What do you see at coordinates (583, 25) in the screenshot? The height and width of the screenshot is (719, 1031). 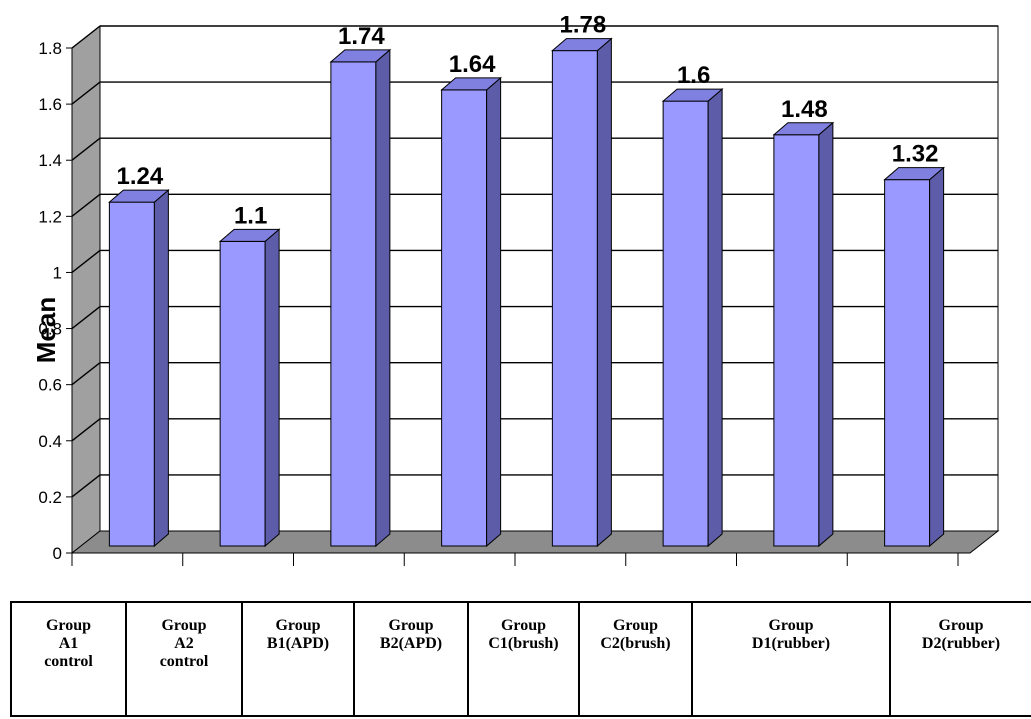 I see `data-label: 1.78` at bounding box center [583, 25].